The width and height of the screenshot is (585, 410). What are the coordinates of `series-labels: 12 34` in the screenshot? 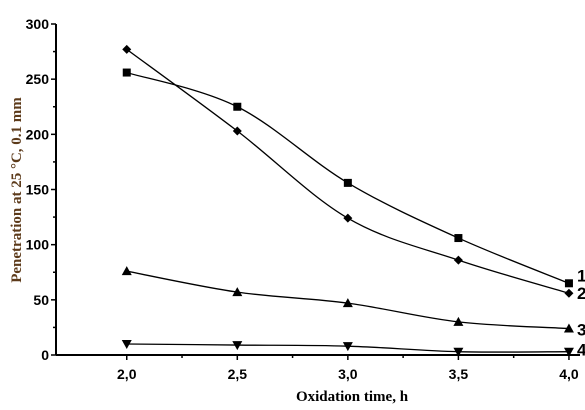 It's located at (581, 312).